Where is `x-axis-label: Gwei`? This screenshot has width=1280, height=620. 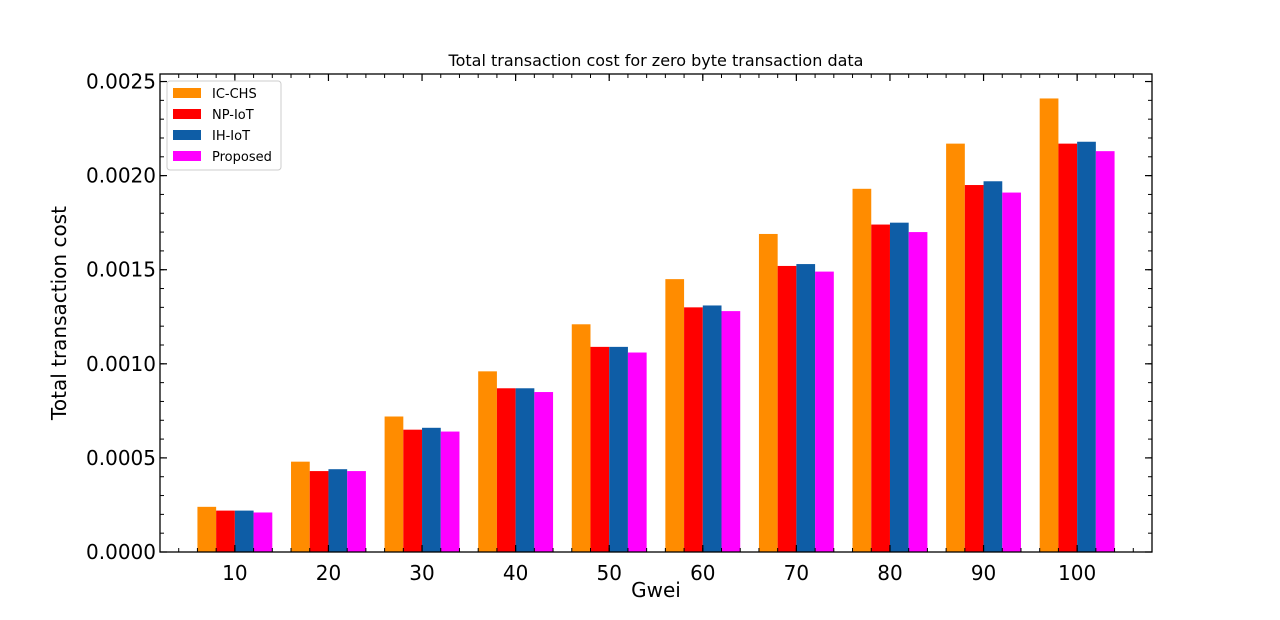
x-axis-label: Gwei is located at coordinates (656, 590).